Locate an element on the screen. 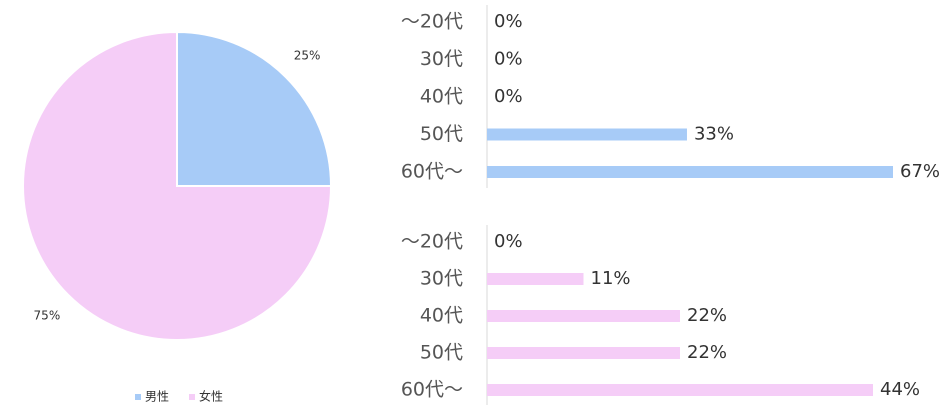 The height and width of the screenshot is (414, 940). legend-label: 女性 is located at coordinates (211, 396).